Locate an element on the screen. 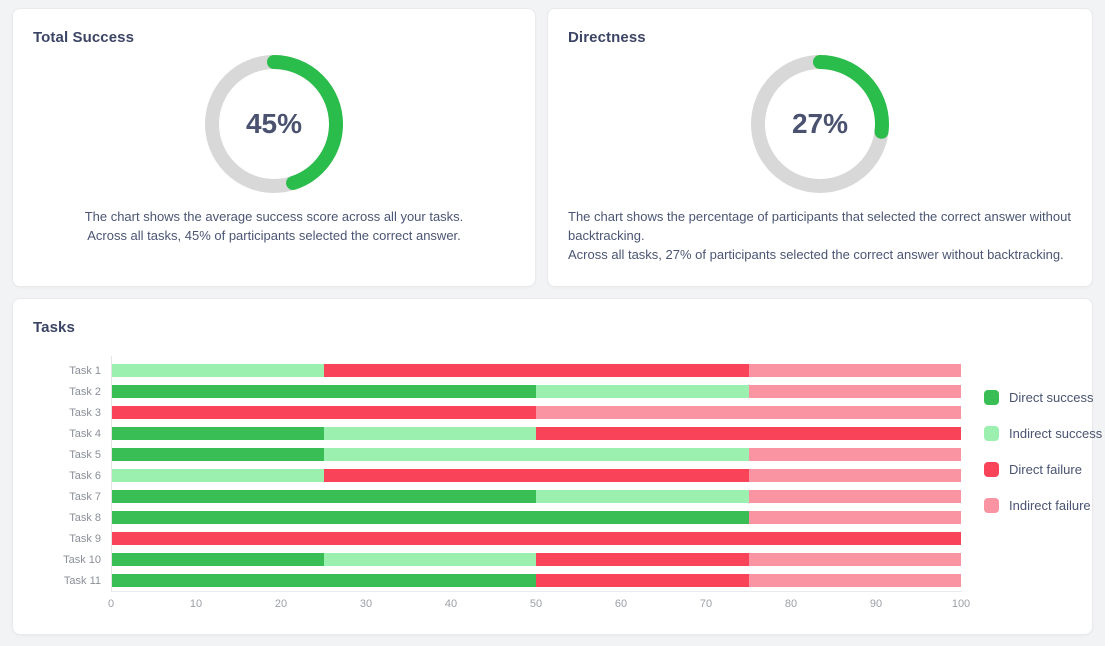 This screenshot has width=1105, height=646. x-axis-tick-label: 50 is located at coordinates (536, 604).